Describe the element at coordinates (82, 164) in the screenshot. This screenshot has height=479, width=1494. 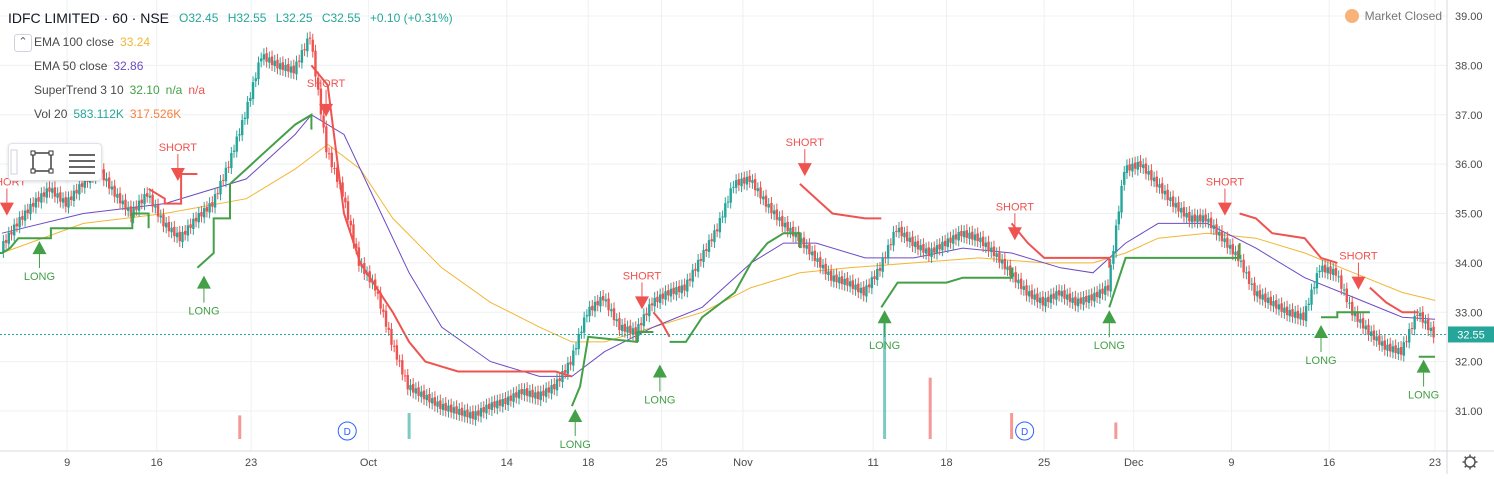
I see `menu-lines-icon` at that location.